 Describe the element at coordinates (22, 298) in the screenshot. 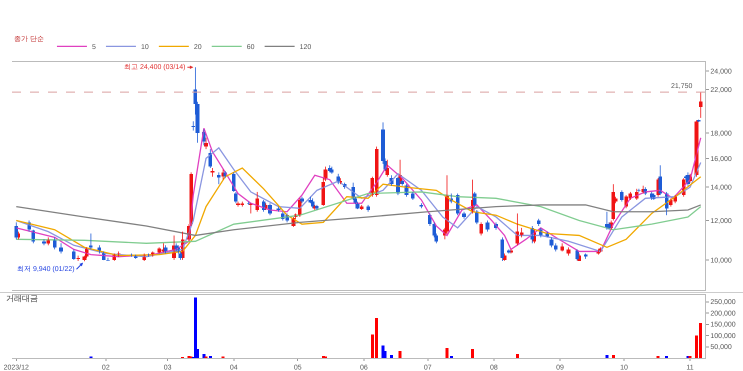

I see `chart-title: 거래대금` at that location.